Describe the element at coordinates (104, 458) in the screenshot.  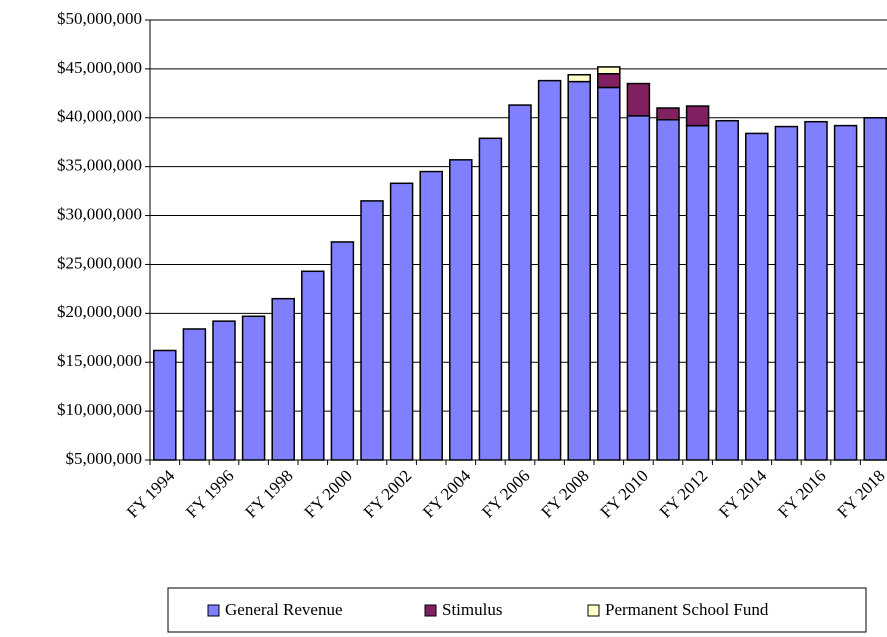
I see `y-tick-label: $5,000,000` at that location.